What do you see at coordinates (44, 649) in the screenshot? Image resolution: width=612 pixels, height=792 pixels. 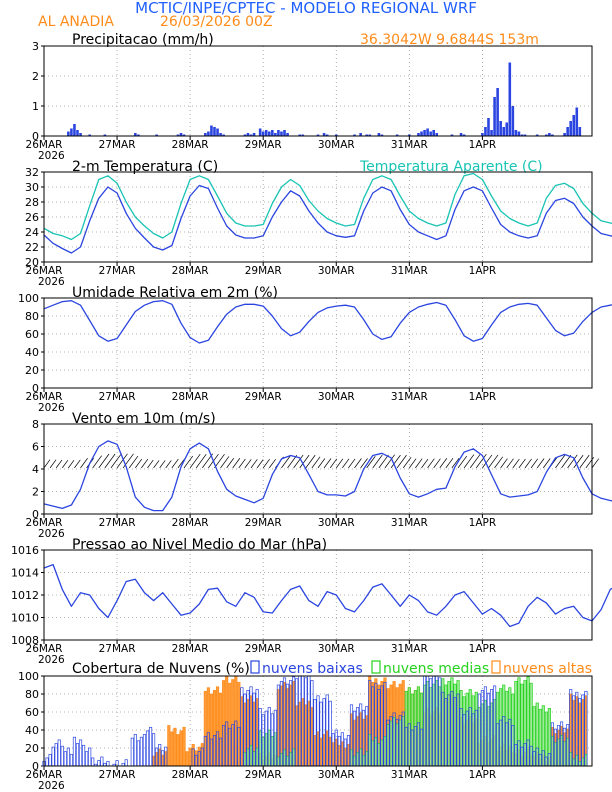 I see `x-tick-label: 26MAR` at bounding box center [44, 649].